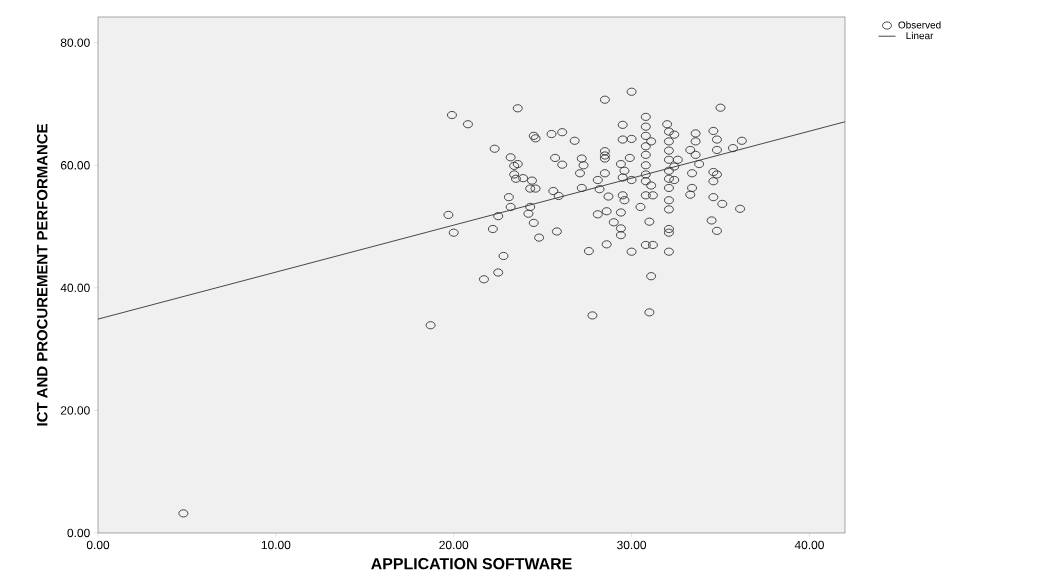 The height and width of the screenshot is (586, 1049). What do you see at coordinates (75, 165) in the screenshot?
I see `y-tick-label: 60.00` at bounding box center [75, 165].